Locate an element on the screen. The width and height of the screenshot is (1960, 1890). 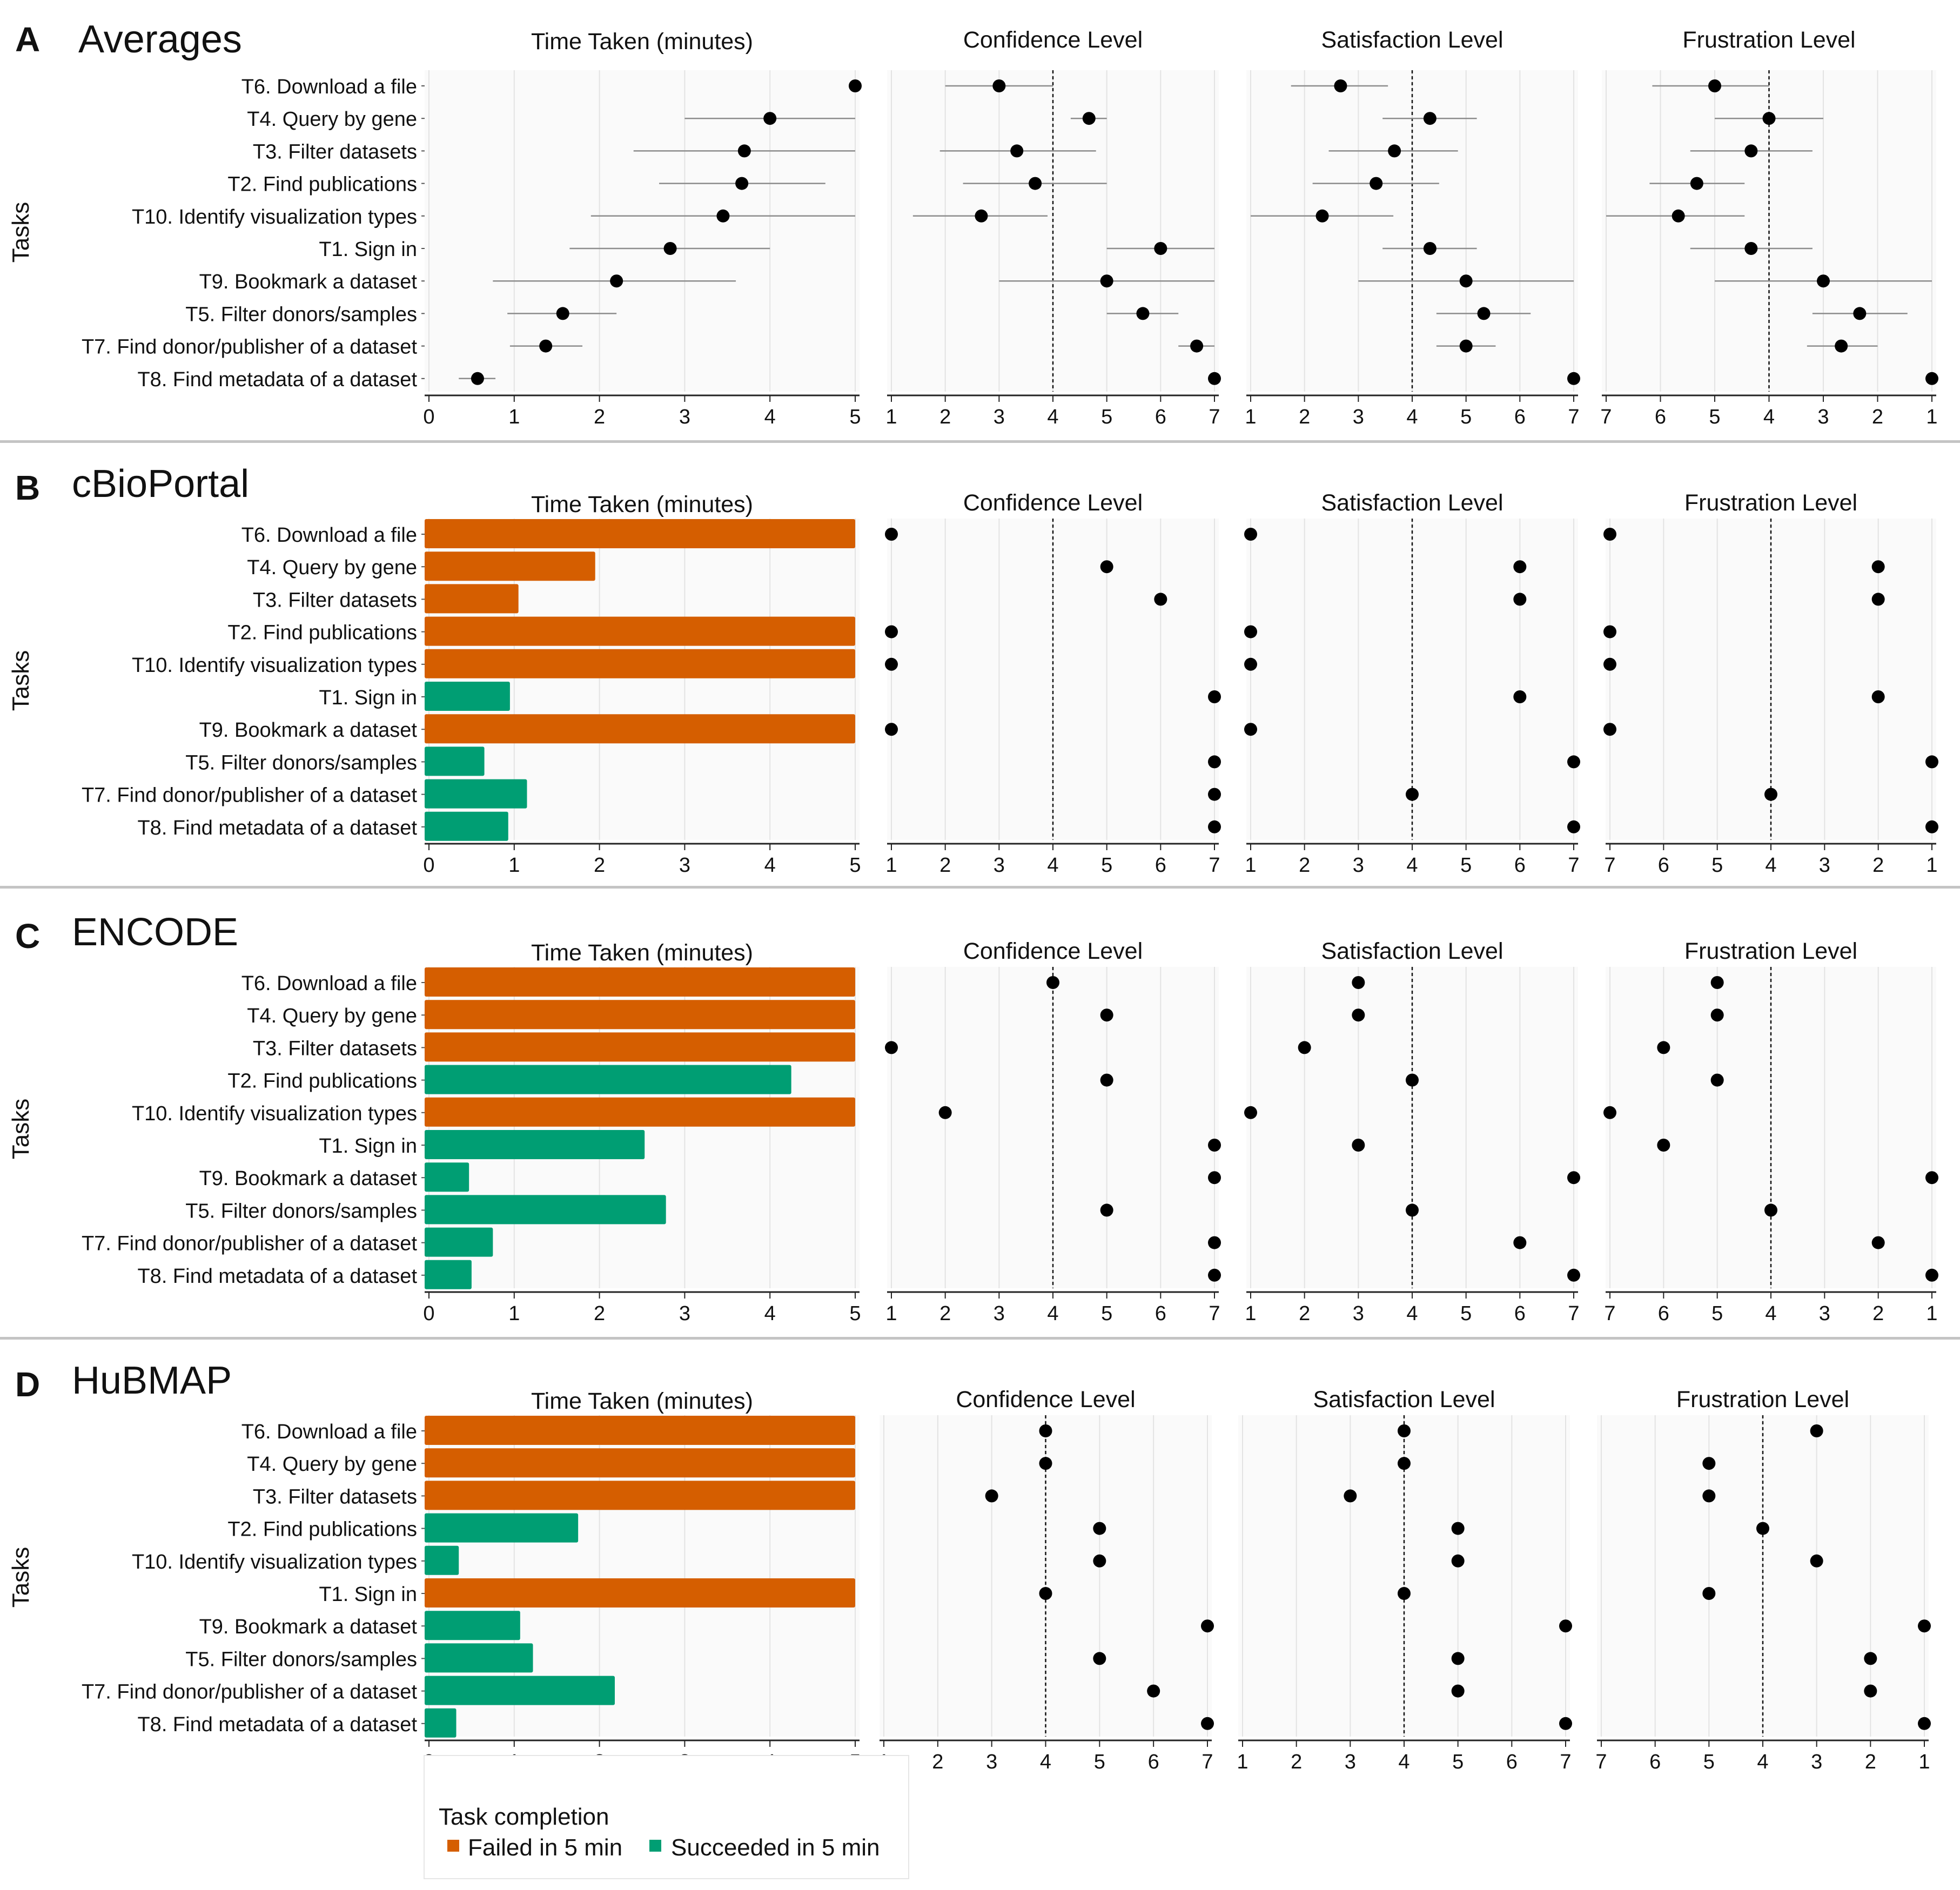
task-label: T5. Filter donors/samples is located at coordinates (301, 1211).